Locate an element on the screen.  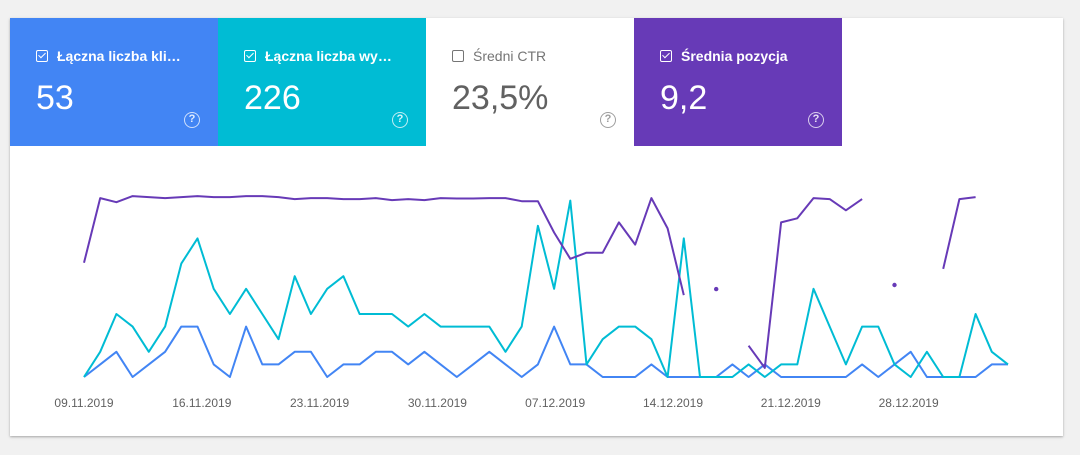
x-tick-label: 21.12.2019 is located at coordinates (791, 403).